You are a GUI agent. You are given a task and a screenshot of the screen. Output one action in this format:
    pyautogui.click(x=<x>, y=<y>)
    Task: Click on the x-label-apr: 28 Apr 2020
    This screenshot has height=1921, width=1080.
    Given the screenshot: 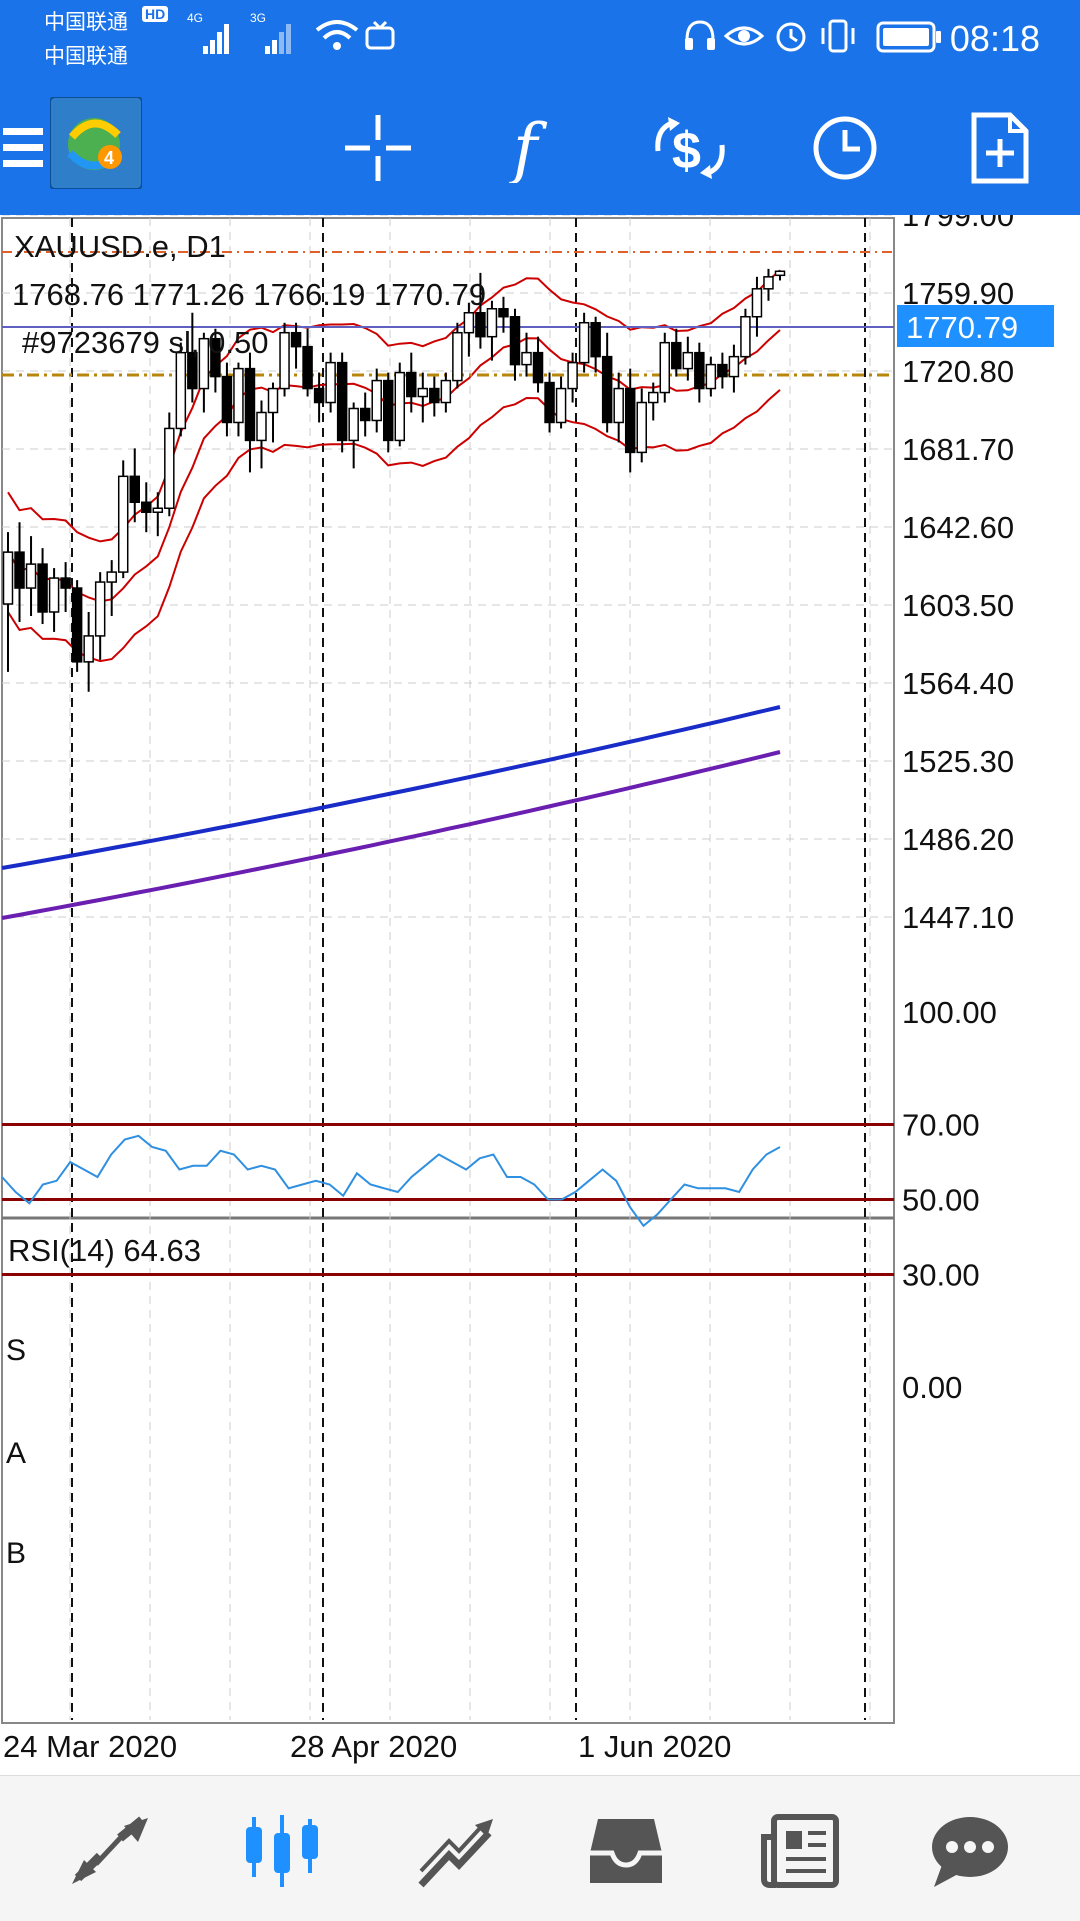 What is the action you would take?
    pyautogui.click(x=373, y=1746)
    